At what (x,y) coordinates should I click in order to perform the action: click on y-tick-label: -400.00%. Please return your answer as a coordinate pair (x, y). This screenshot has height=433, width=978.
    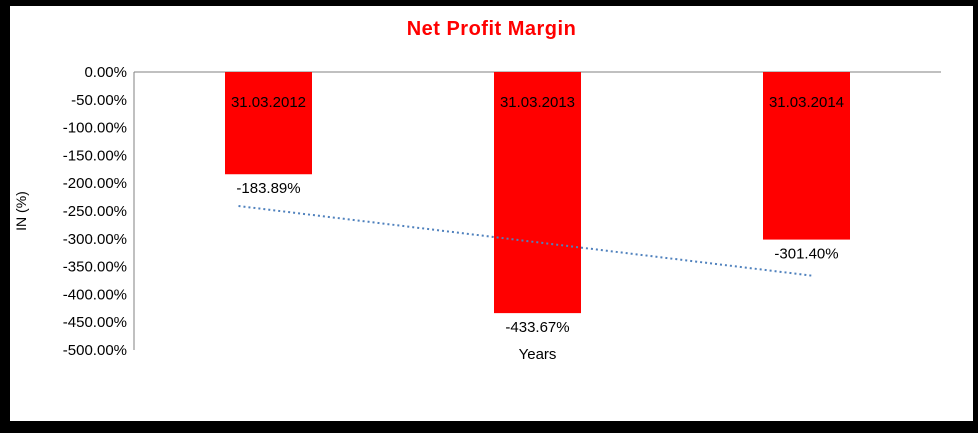
    Looking at the image, I should click on (95, 294).